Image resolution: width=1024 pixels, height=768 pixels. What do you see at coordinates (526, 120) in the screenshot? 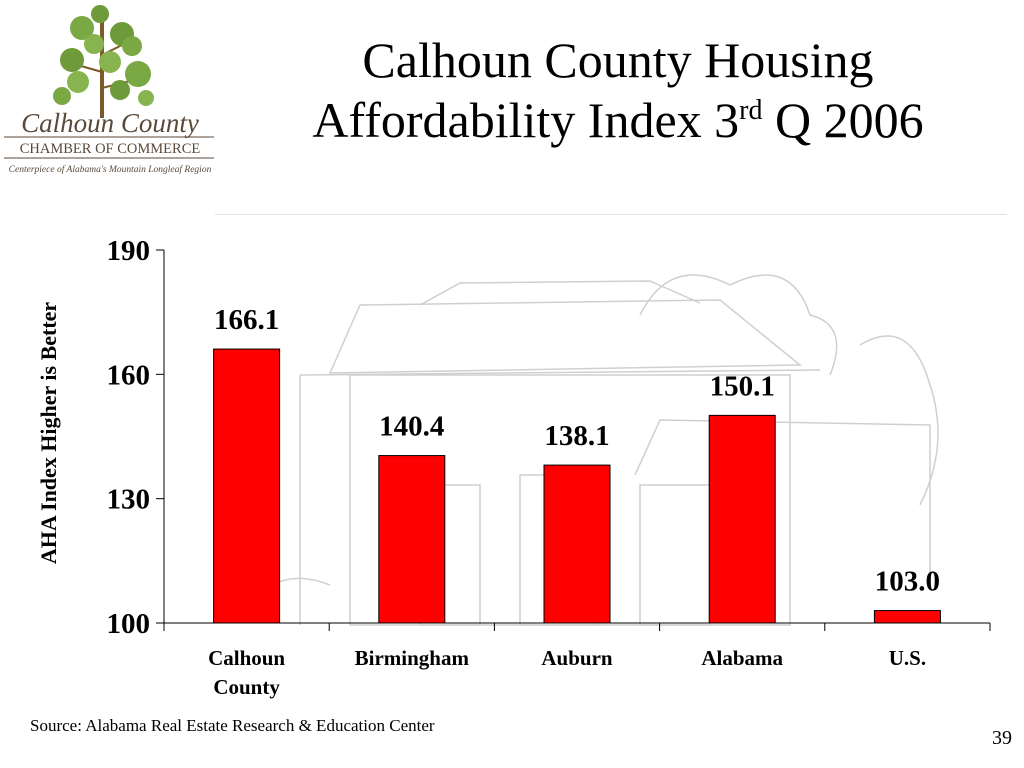
I see `title-line-2-main: Affordability Index 3` at bounding box center [526, 120].